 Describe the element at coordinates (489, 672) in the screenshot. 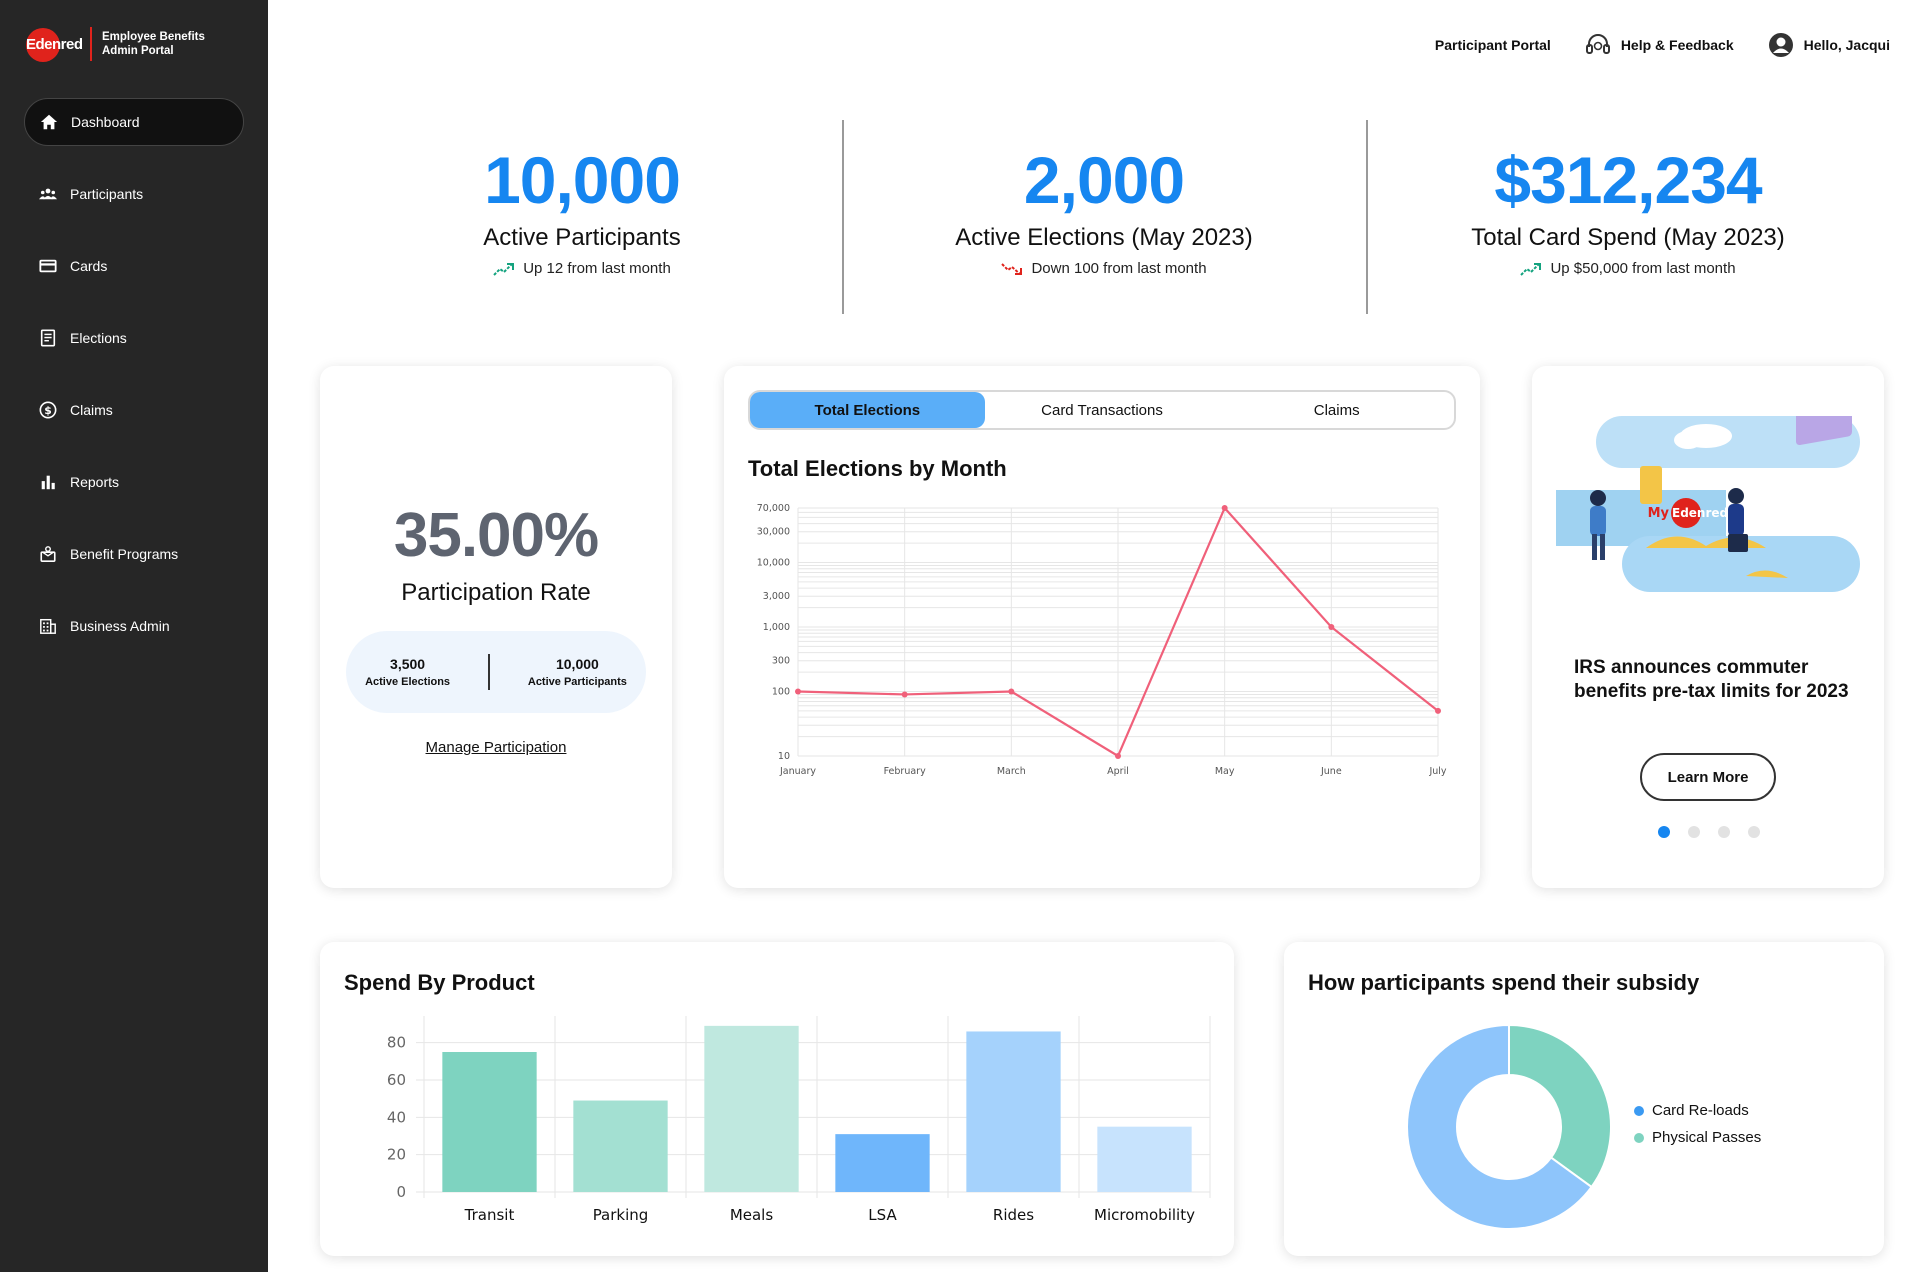

I see `pill-divider` at that location.